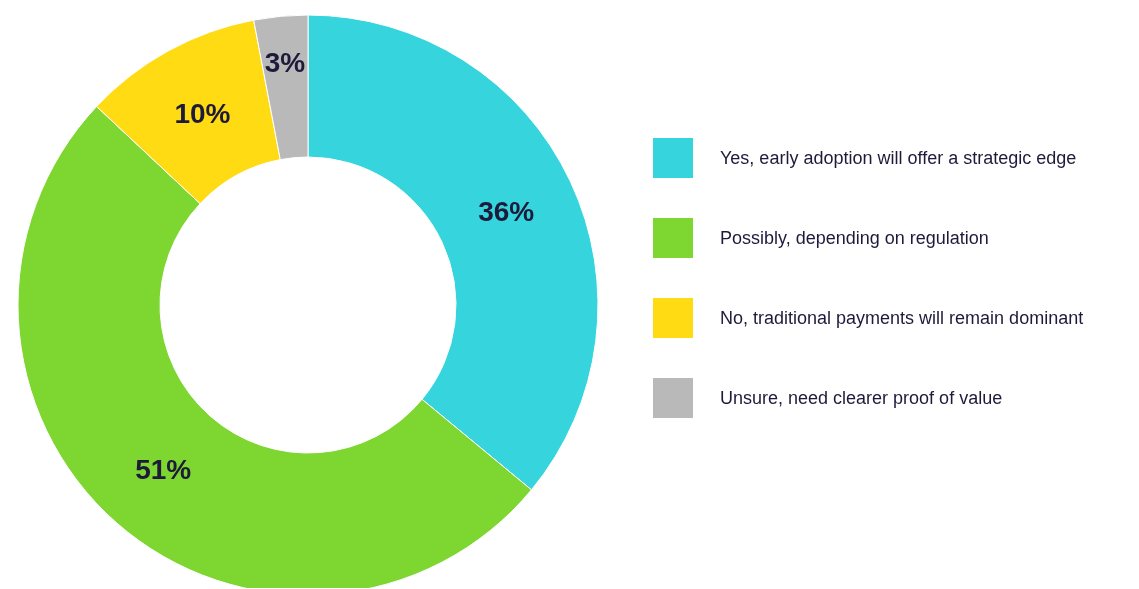 This screenshot has width=1139, height=589. I want to click on data-label: 36%, so click(506, 212).